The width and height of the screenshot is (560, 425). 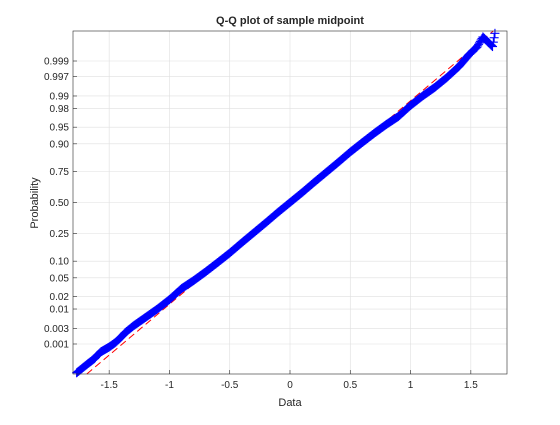 What do you see at coordinates (110, 385) in the screenshot?
I see `x-tick-label: -1.5` at bounding box center [110, 385].